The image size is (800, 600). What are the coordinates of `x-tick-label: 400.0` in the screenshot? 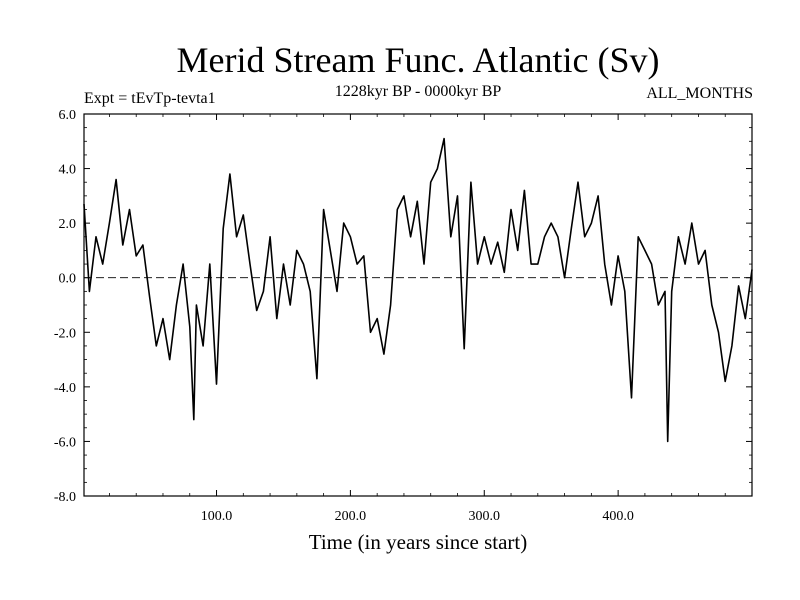 It's located at (618, 516).